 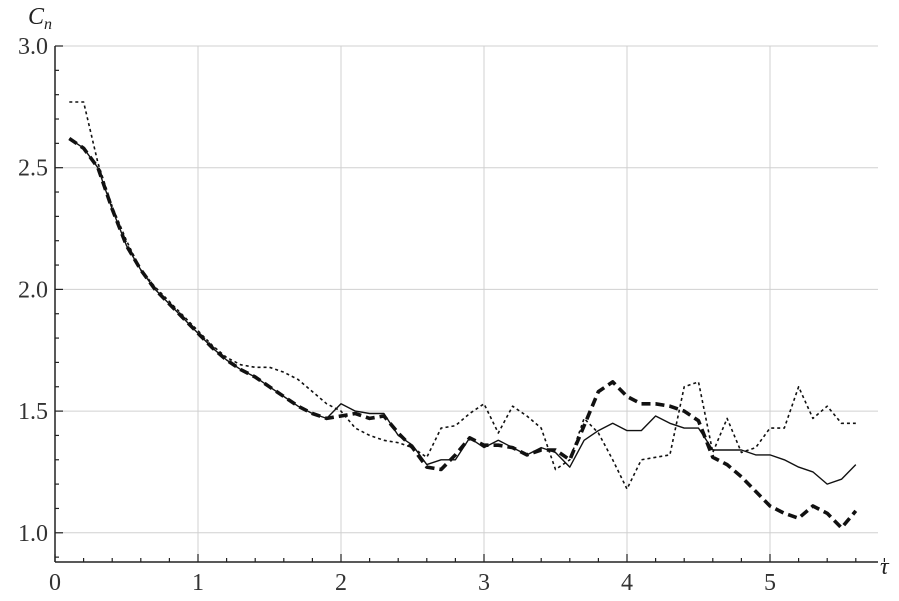 What do you see at coordinates (33, 290) in the screenshot?
I see `y-tick-label-2: 2.0` at bounding box center [33, 290].